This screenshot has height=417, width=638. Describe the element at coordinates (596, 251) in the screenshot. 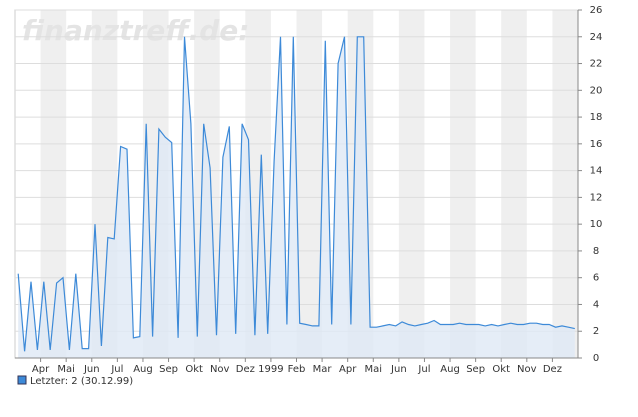

I see `y-tick-label: 8` at that location.